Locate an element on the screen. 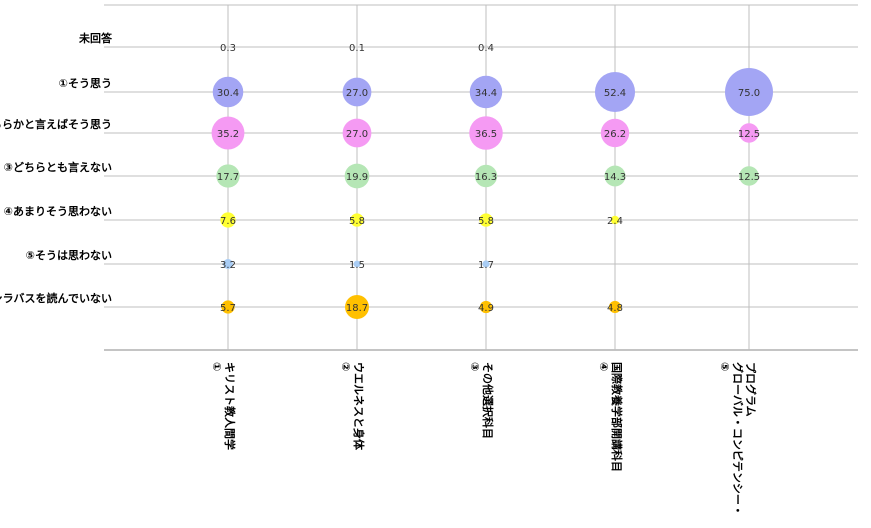 This screenshot has width=871, height=528. data-label: 3.2 is located at coordinates (228, 265).